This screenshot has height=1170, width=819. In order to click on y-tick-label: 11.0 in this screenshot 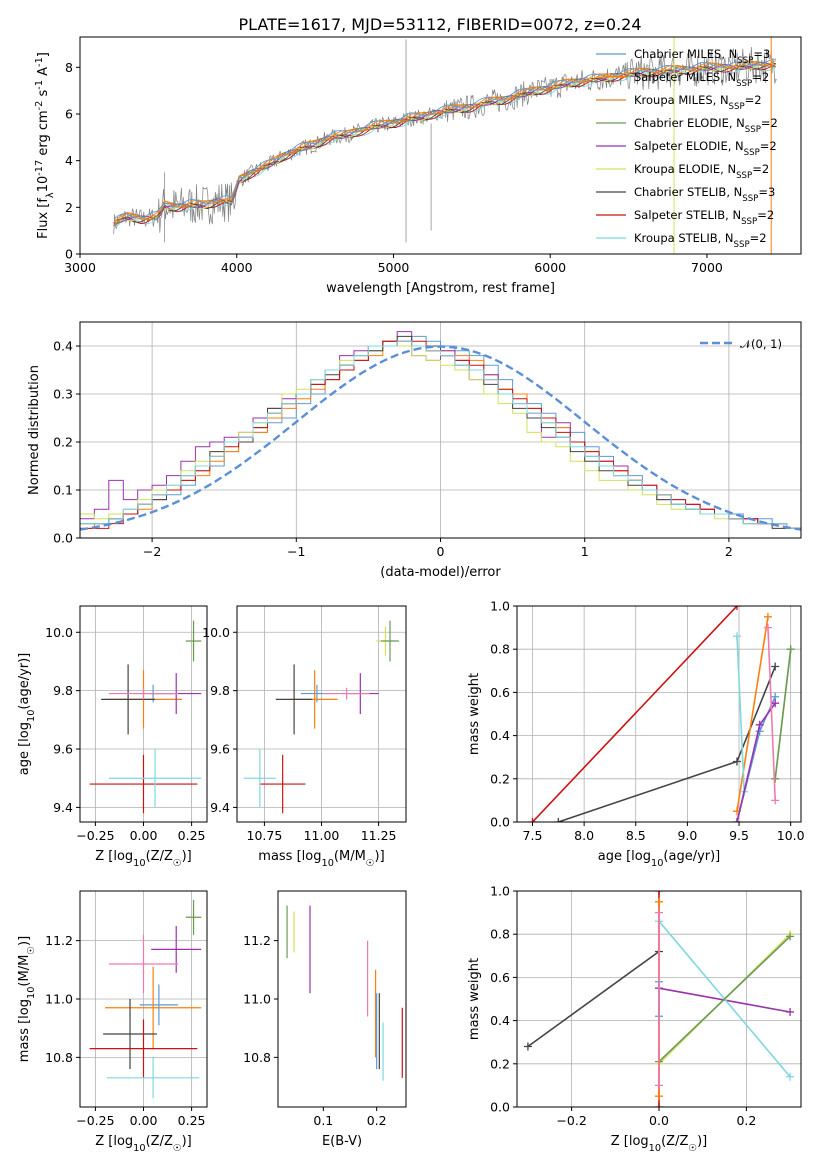, I will do `click(257, 999)`.